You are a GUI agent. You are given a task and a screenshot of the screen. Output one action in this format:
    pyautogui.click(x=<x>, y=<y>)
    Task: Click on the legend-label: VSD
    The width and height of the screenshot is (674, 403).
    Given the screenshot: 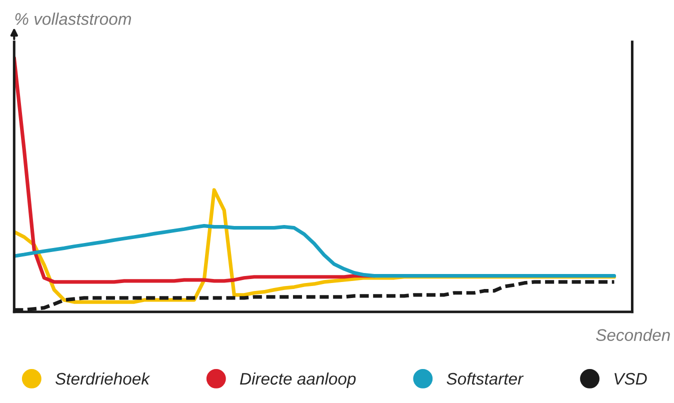 What is the action you would take?
    pyautogui.click(x=630, y=378)
    